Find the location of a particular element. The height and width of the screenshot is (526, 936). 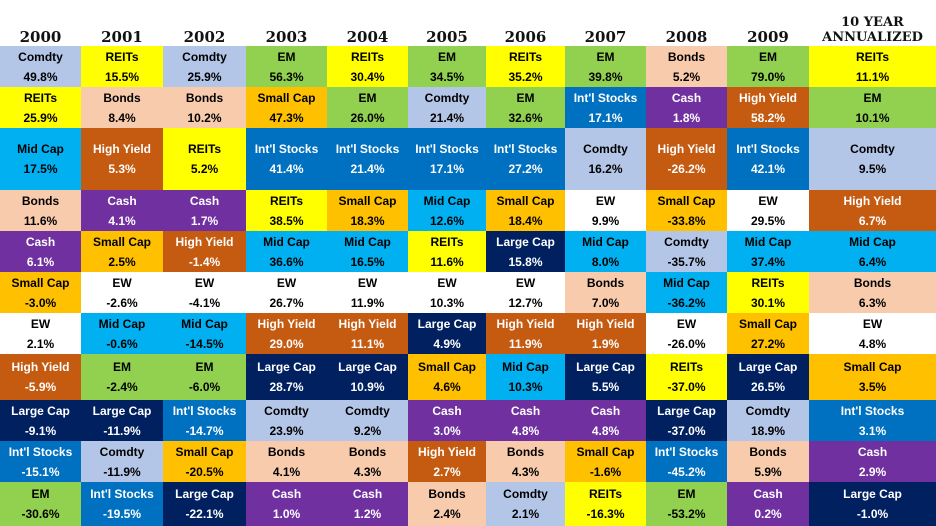

quilt-cell: Int'l Stocks -45.2% is located at coordinates (686, 461).